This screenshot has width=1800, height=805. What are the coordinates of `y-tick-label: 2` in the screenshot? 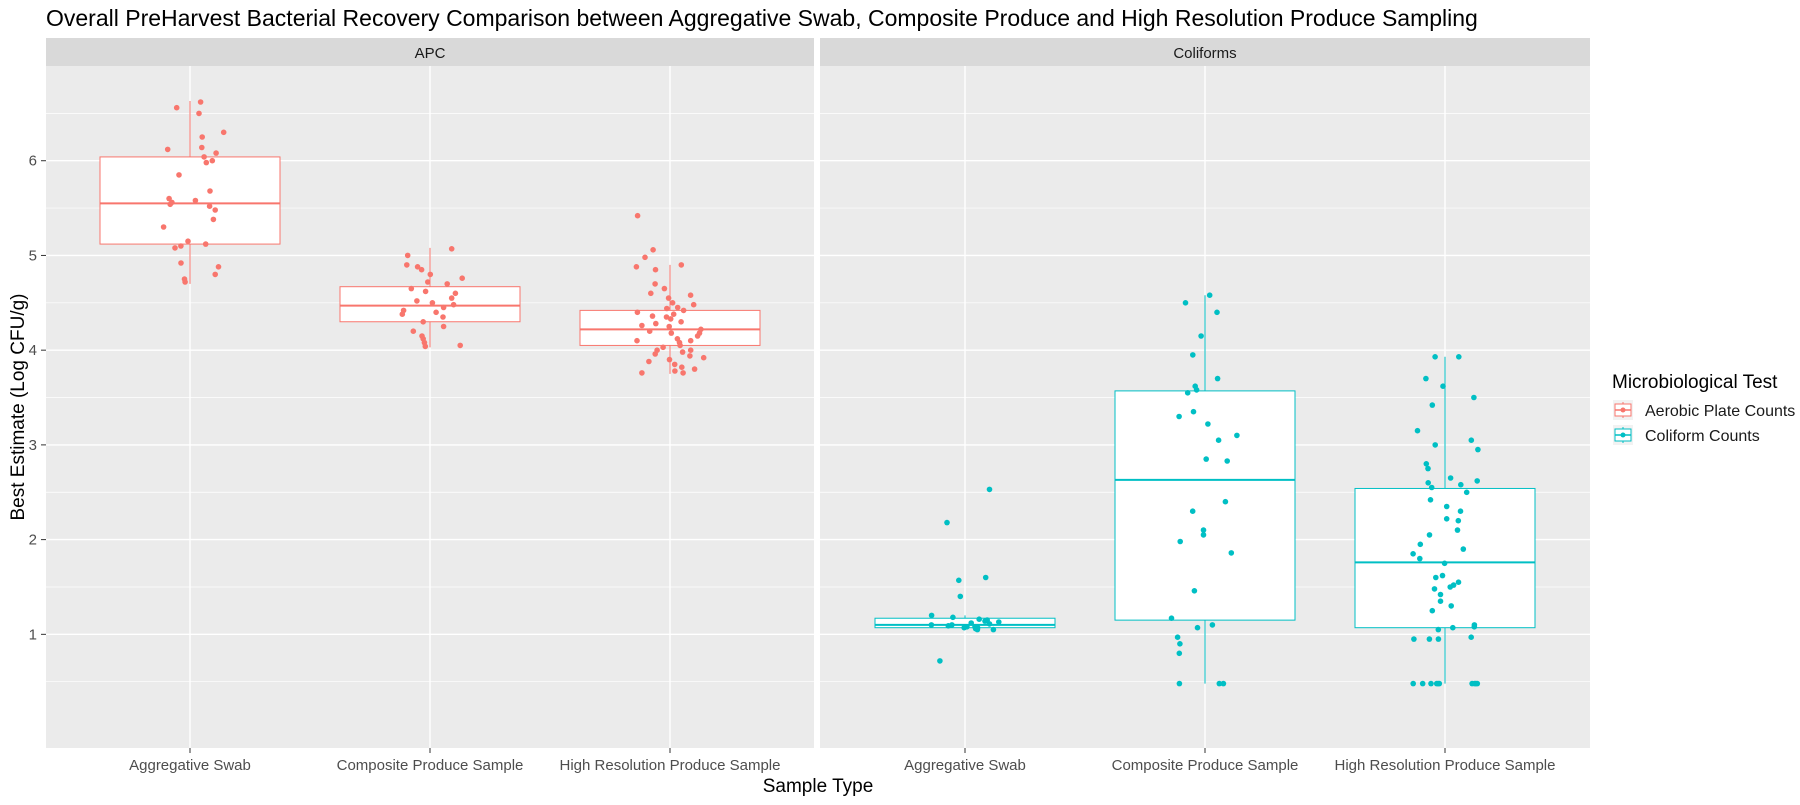 It's located at (33, 540).